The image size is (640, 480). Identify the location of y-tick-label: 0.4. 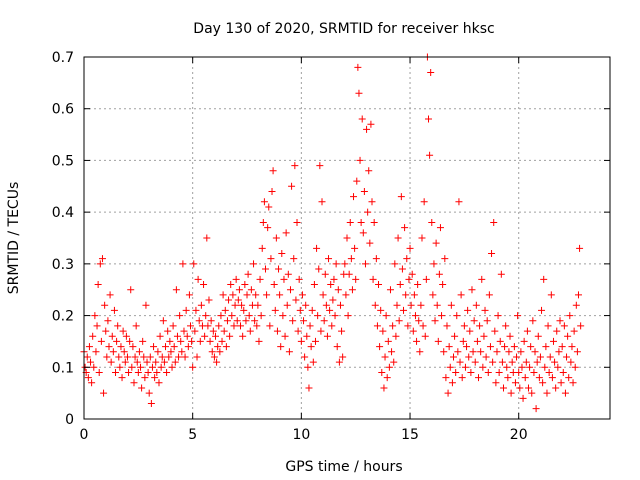
(63, 213).